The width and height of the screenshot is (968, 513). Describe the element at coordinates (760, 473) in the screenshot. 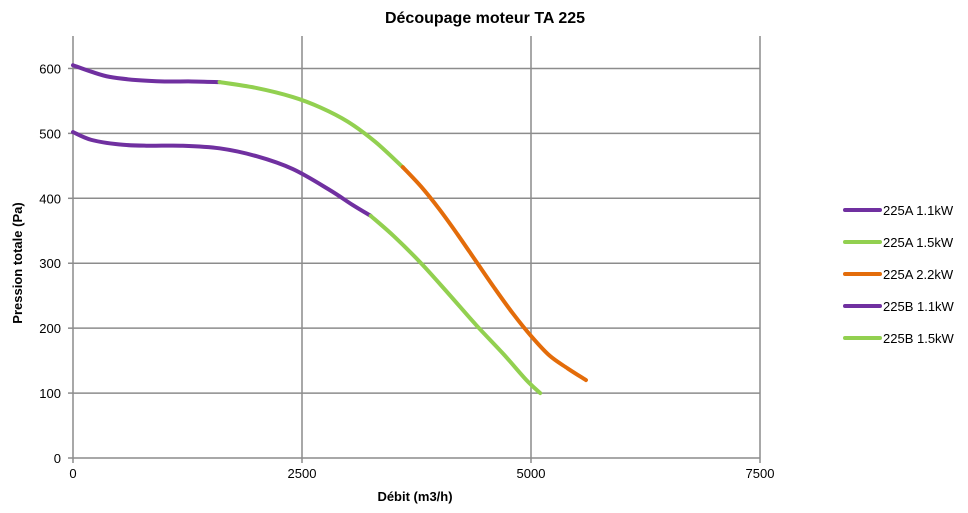

I see `x-tick-label: 7500` at that location.